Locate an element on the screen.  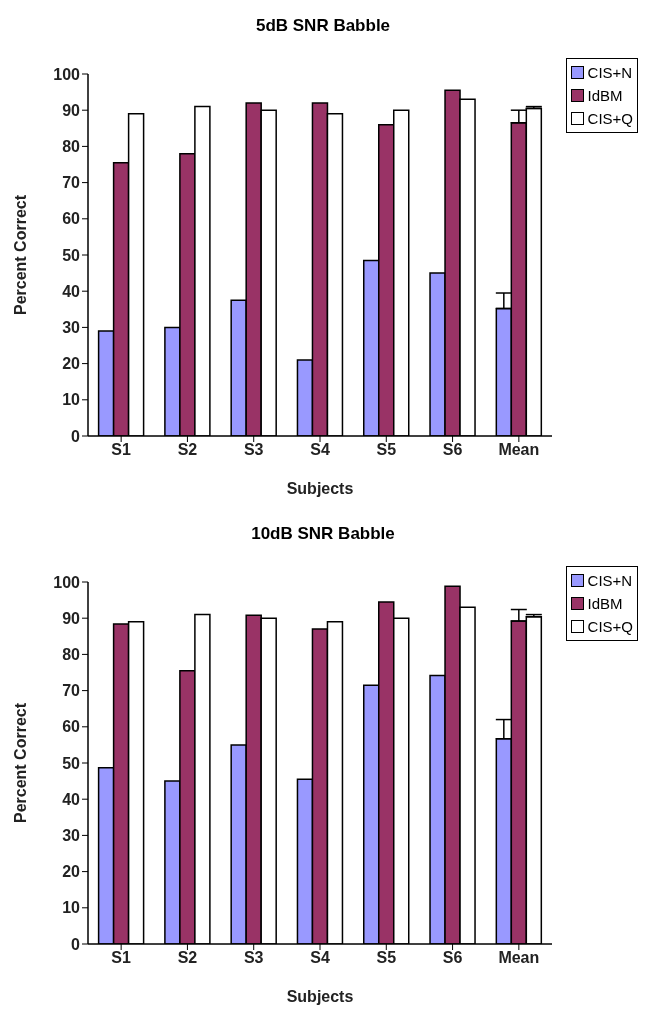
chart-title: 5dB SNR Babble is located at coordinates (323, 26).